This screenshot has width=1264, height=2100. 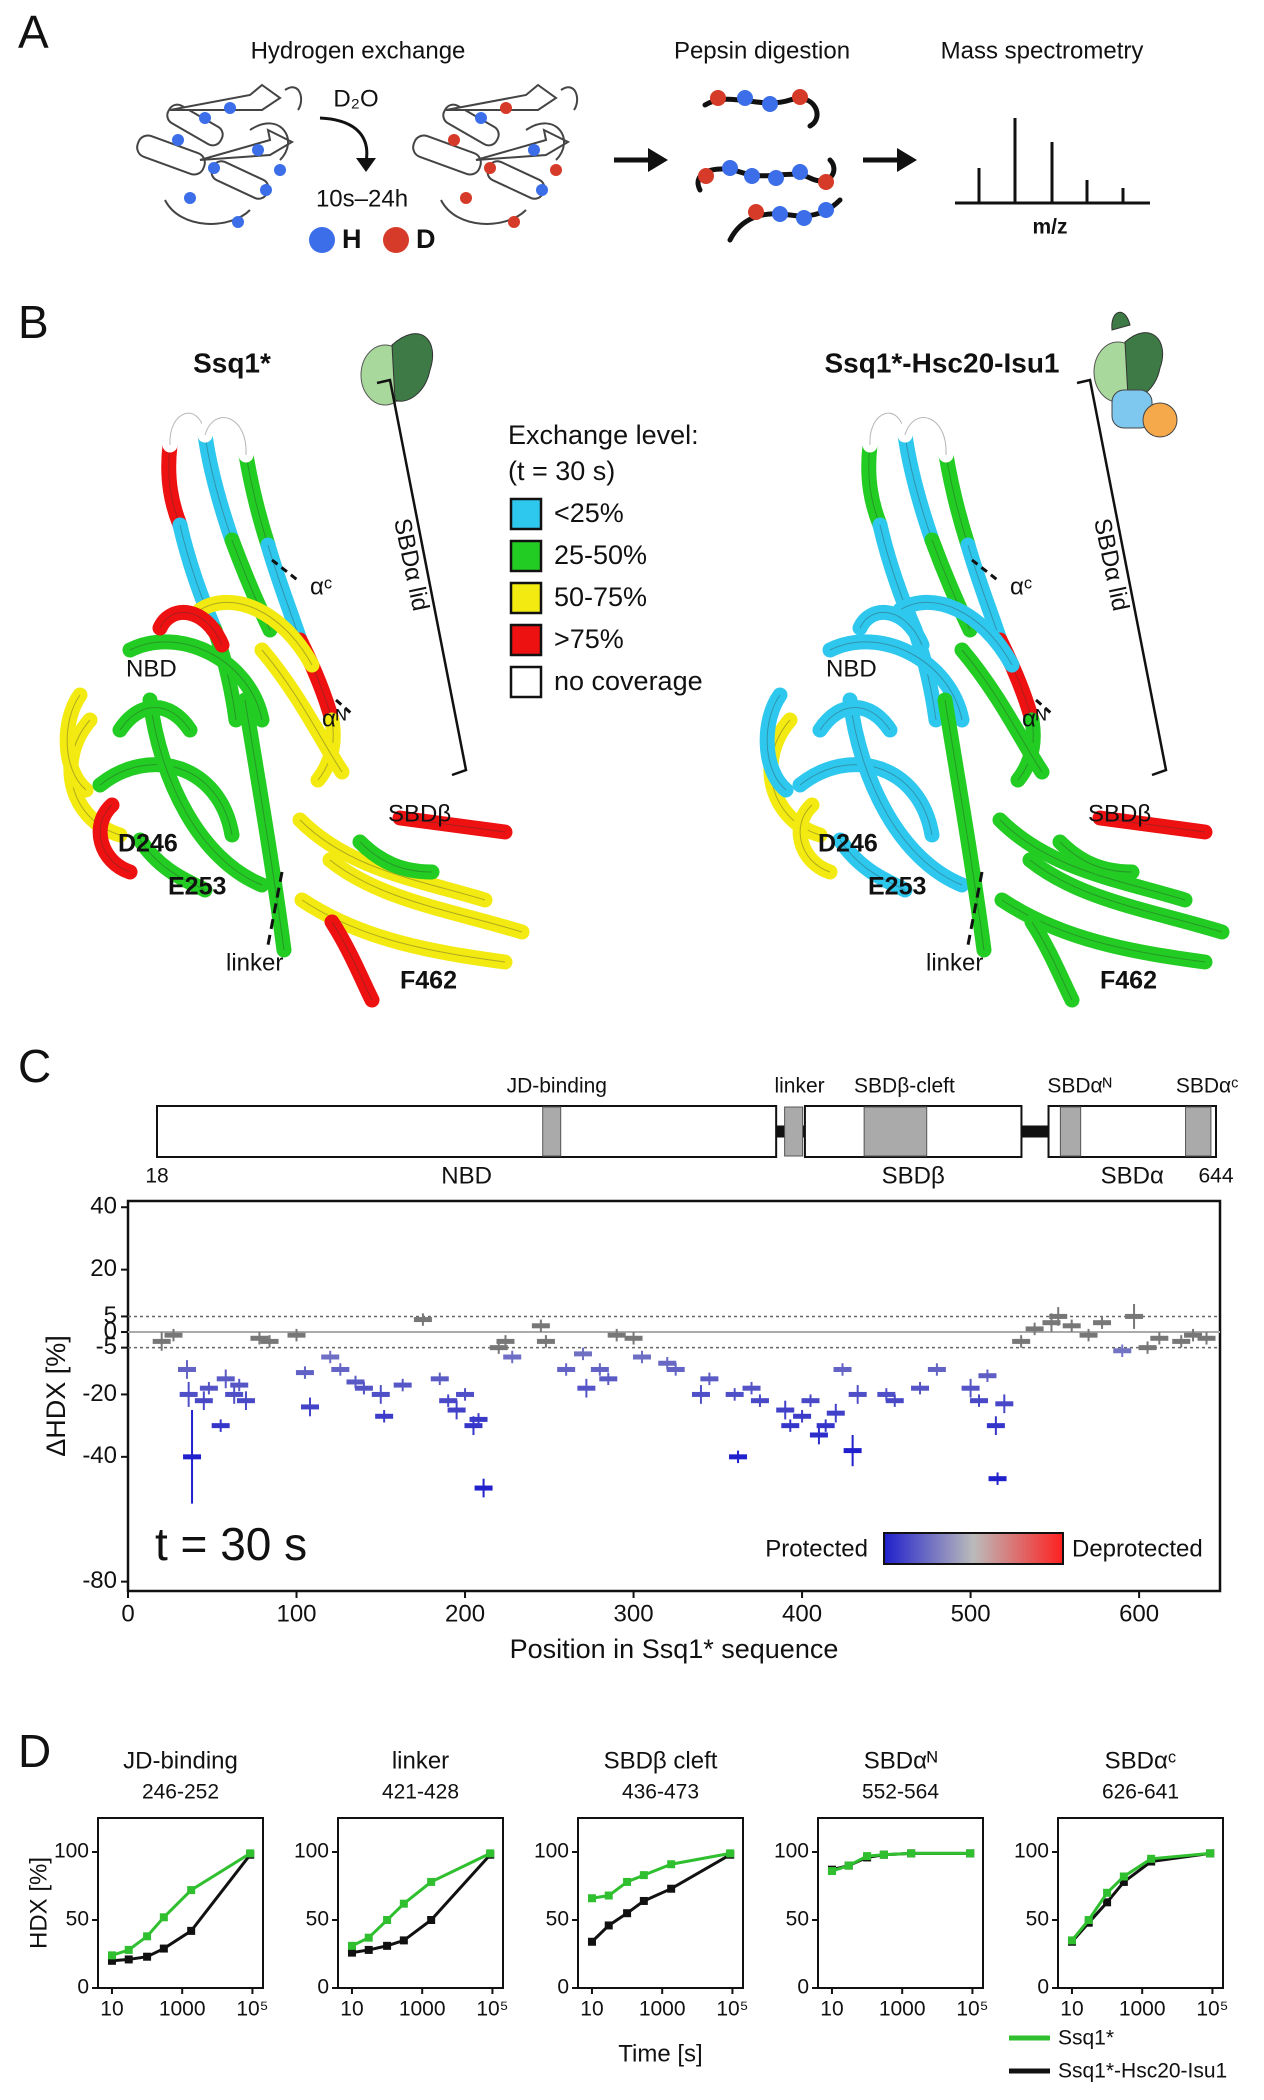 What do you see at coordinates (56, 1396) in the screenshot?
I see `y-axis-label: ΔHDX [%]` at bounding box center [56, 1396].